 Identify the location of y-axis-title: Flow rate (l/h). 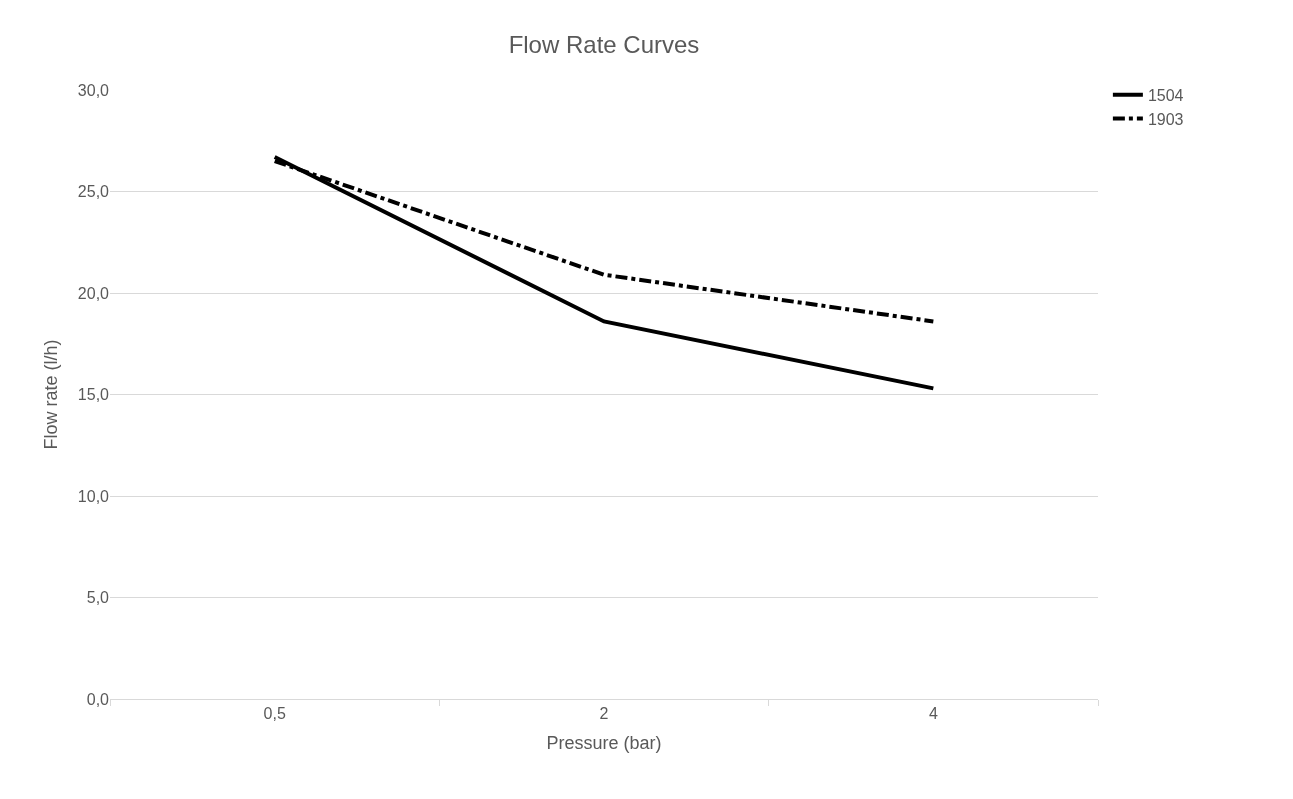
(51, 394).